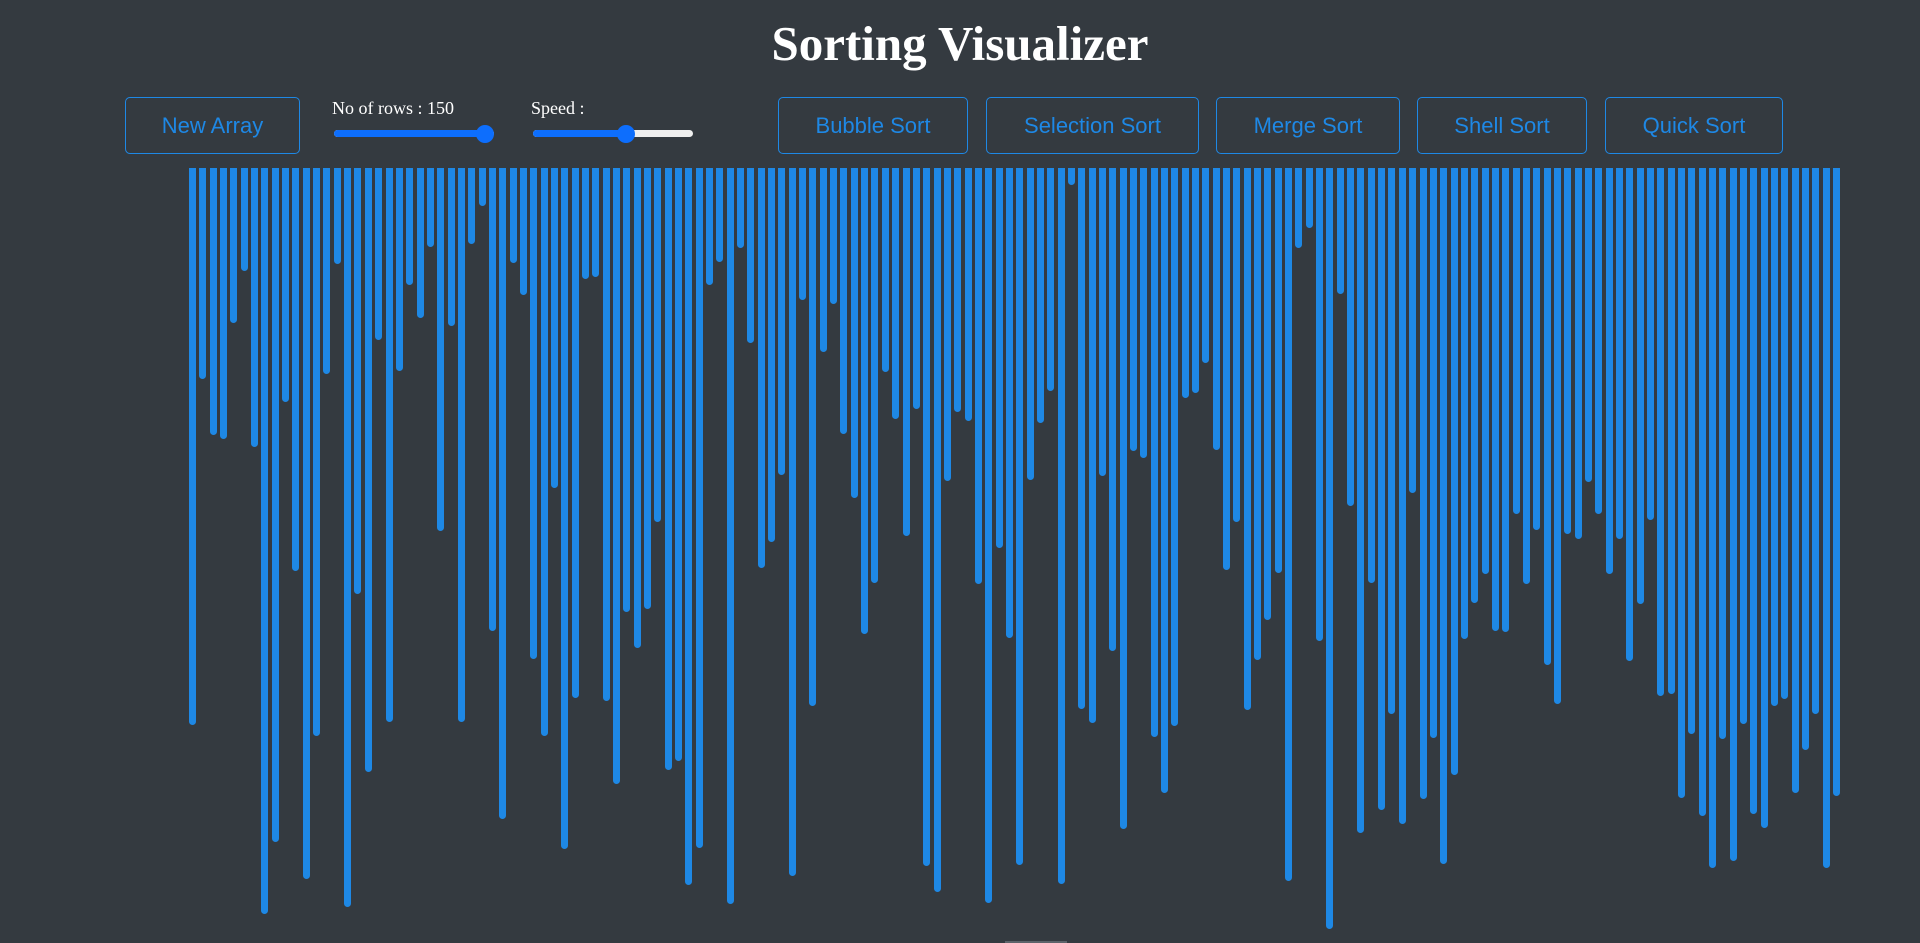 The height and width of the screenshot is (943, 1920). Describe the element at coordinates (625, 134) in the screenshot. I see `speed-slider-thumb` at that location.